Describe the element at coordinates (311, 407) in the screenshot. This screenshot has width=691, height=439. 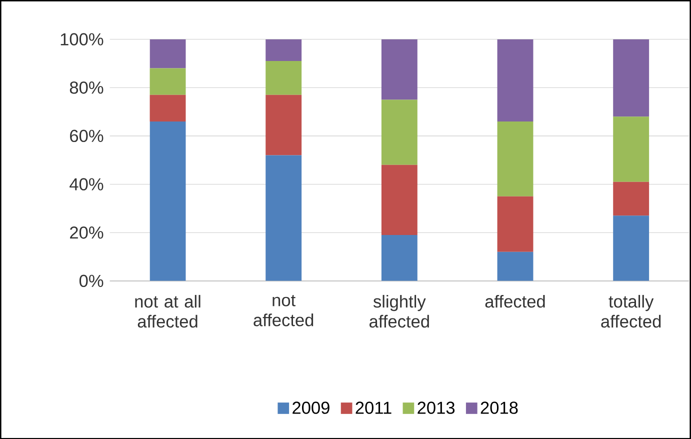
I see `legend-label: 2009` at that location.